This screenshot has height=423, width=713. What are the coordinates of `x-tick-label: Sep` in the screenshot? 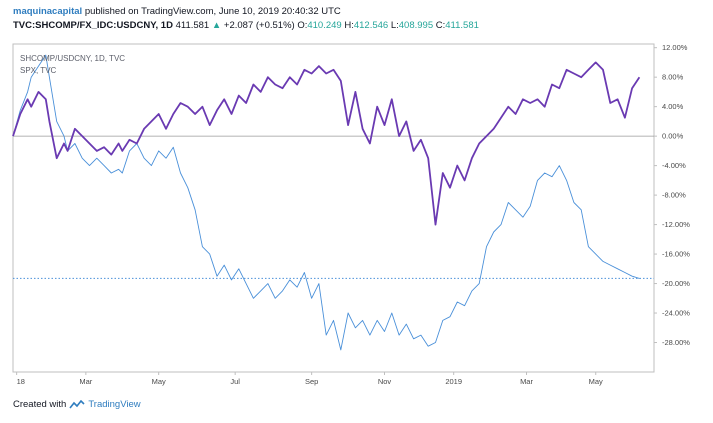 It's located at (311, 381).